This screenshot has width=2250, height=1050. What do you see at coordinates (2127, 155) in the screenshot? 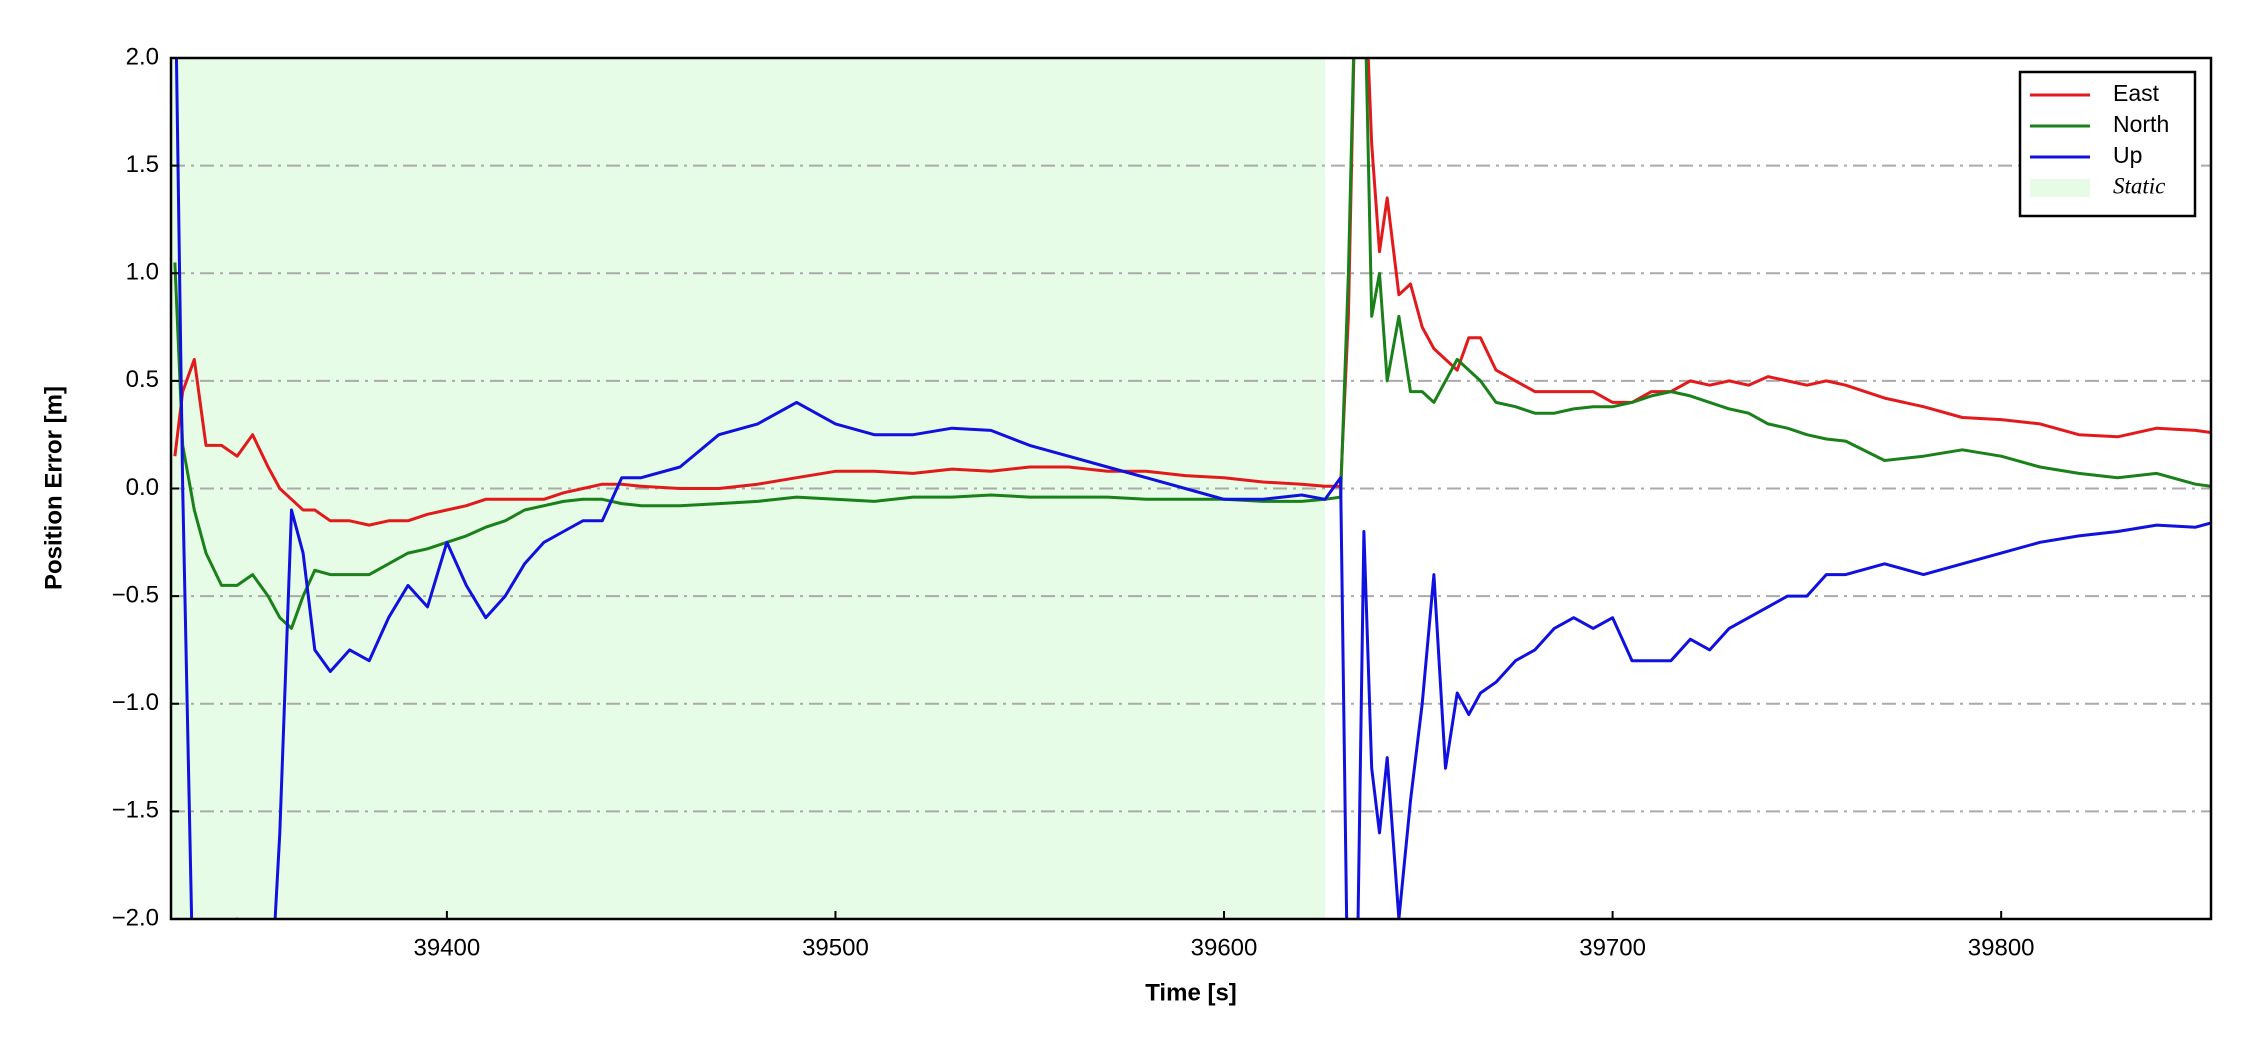
I see `legend-label: Up` at bounding box center [2127, 155].